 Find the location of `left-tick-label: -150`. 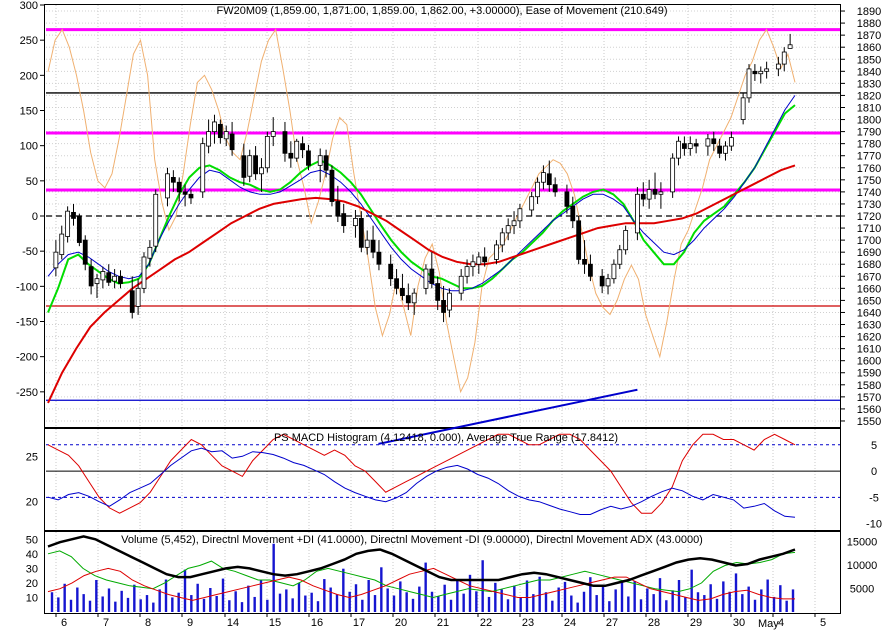

left-tick-label: -150 is located at coordinates (27, 323).